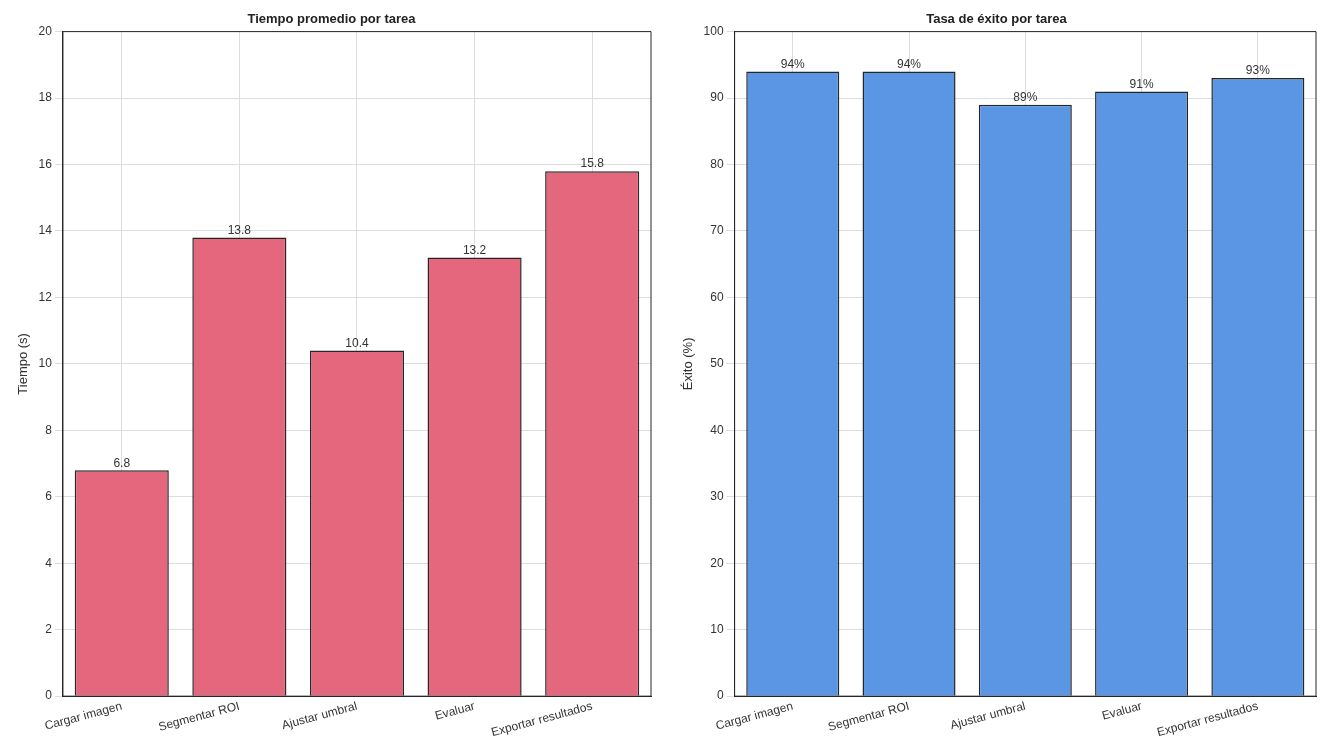 This screenshot has height=755, width=1337. Describe the element at coordinates (717, 429) in the screenshot. I see `y-tick-label: 40` at that location.